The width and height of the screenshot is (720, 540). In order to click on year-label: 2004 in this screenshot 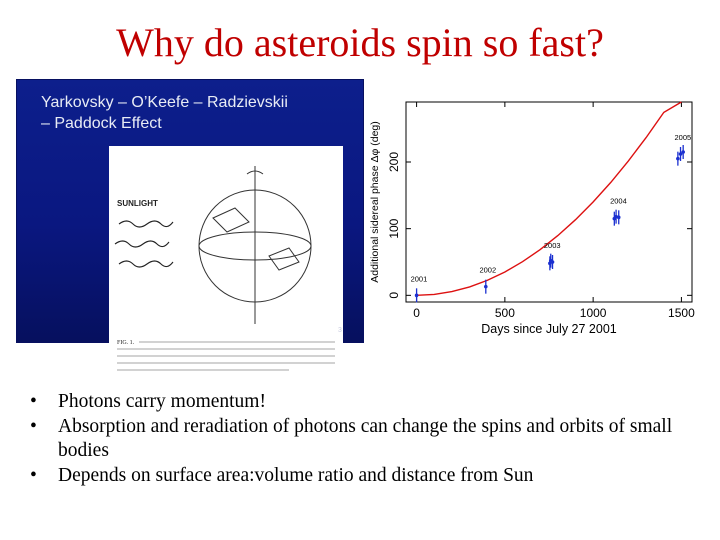, I will do `click(618, 200)`.